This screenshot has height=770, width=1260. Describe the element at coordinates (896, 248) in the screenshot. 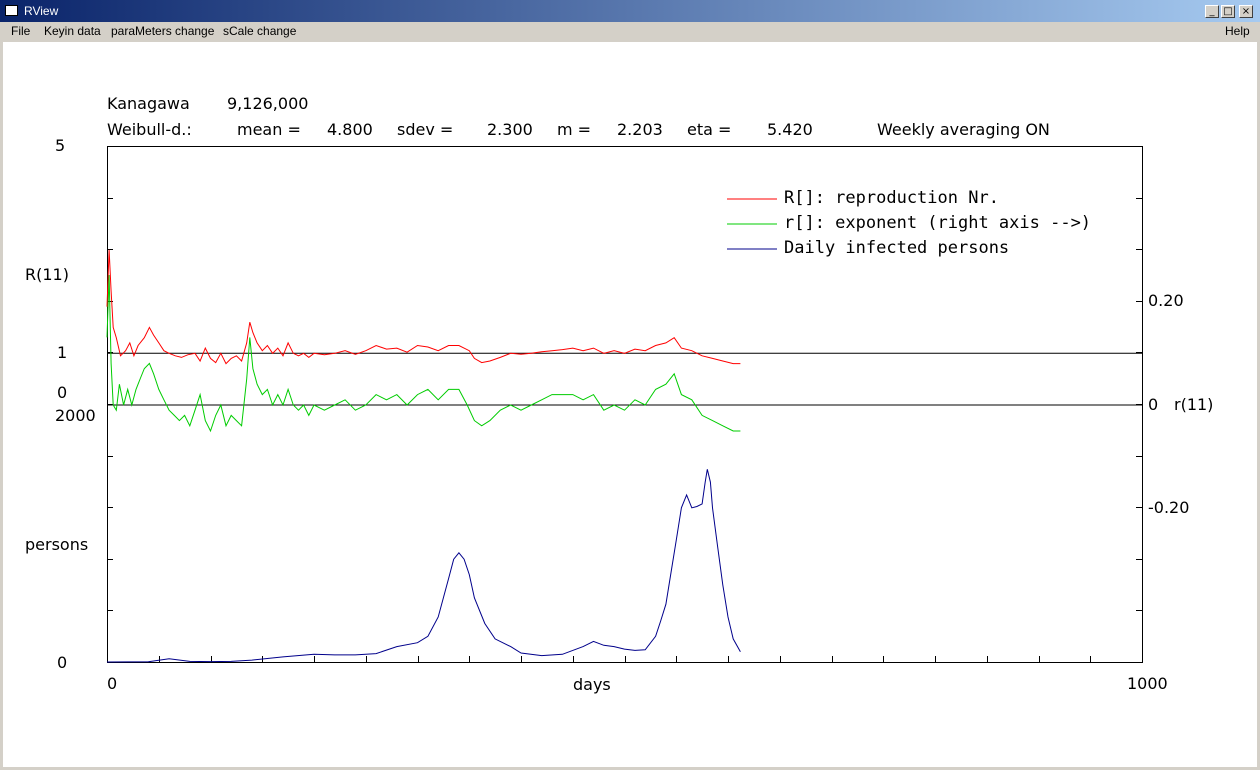

I see `legend-entry-daily: Daily infected persons` at that location.